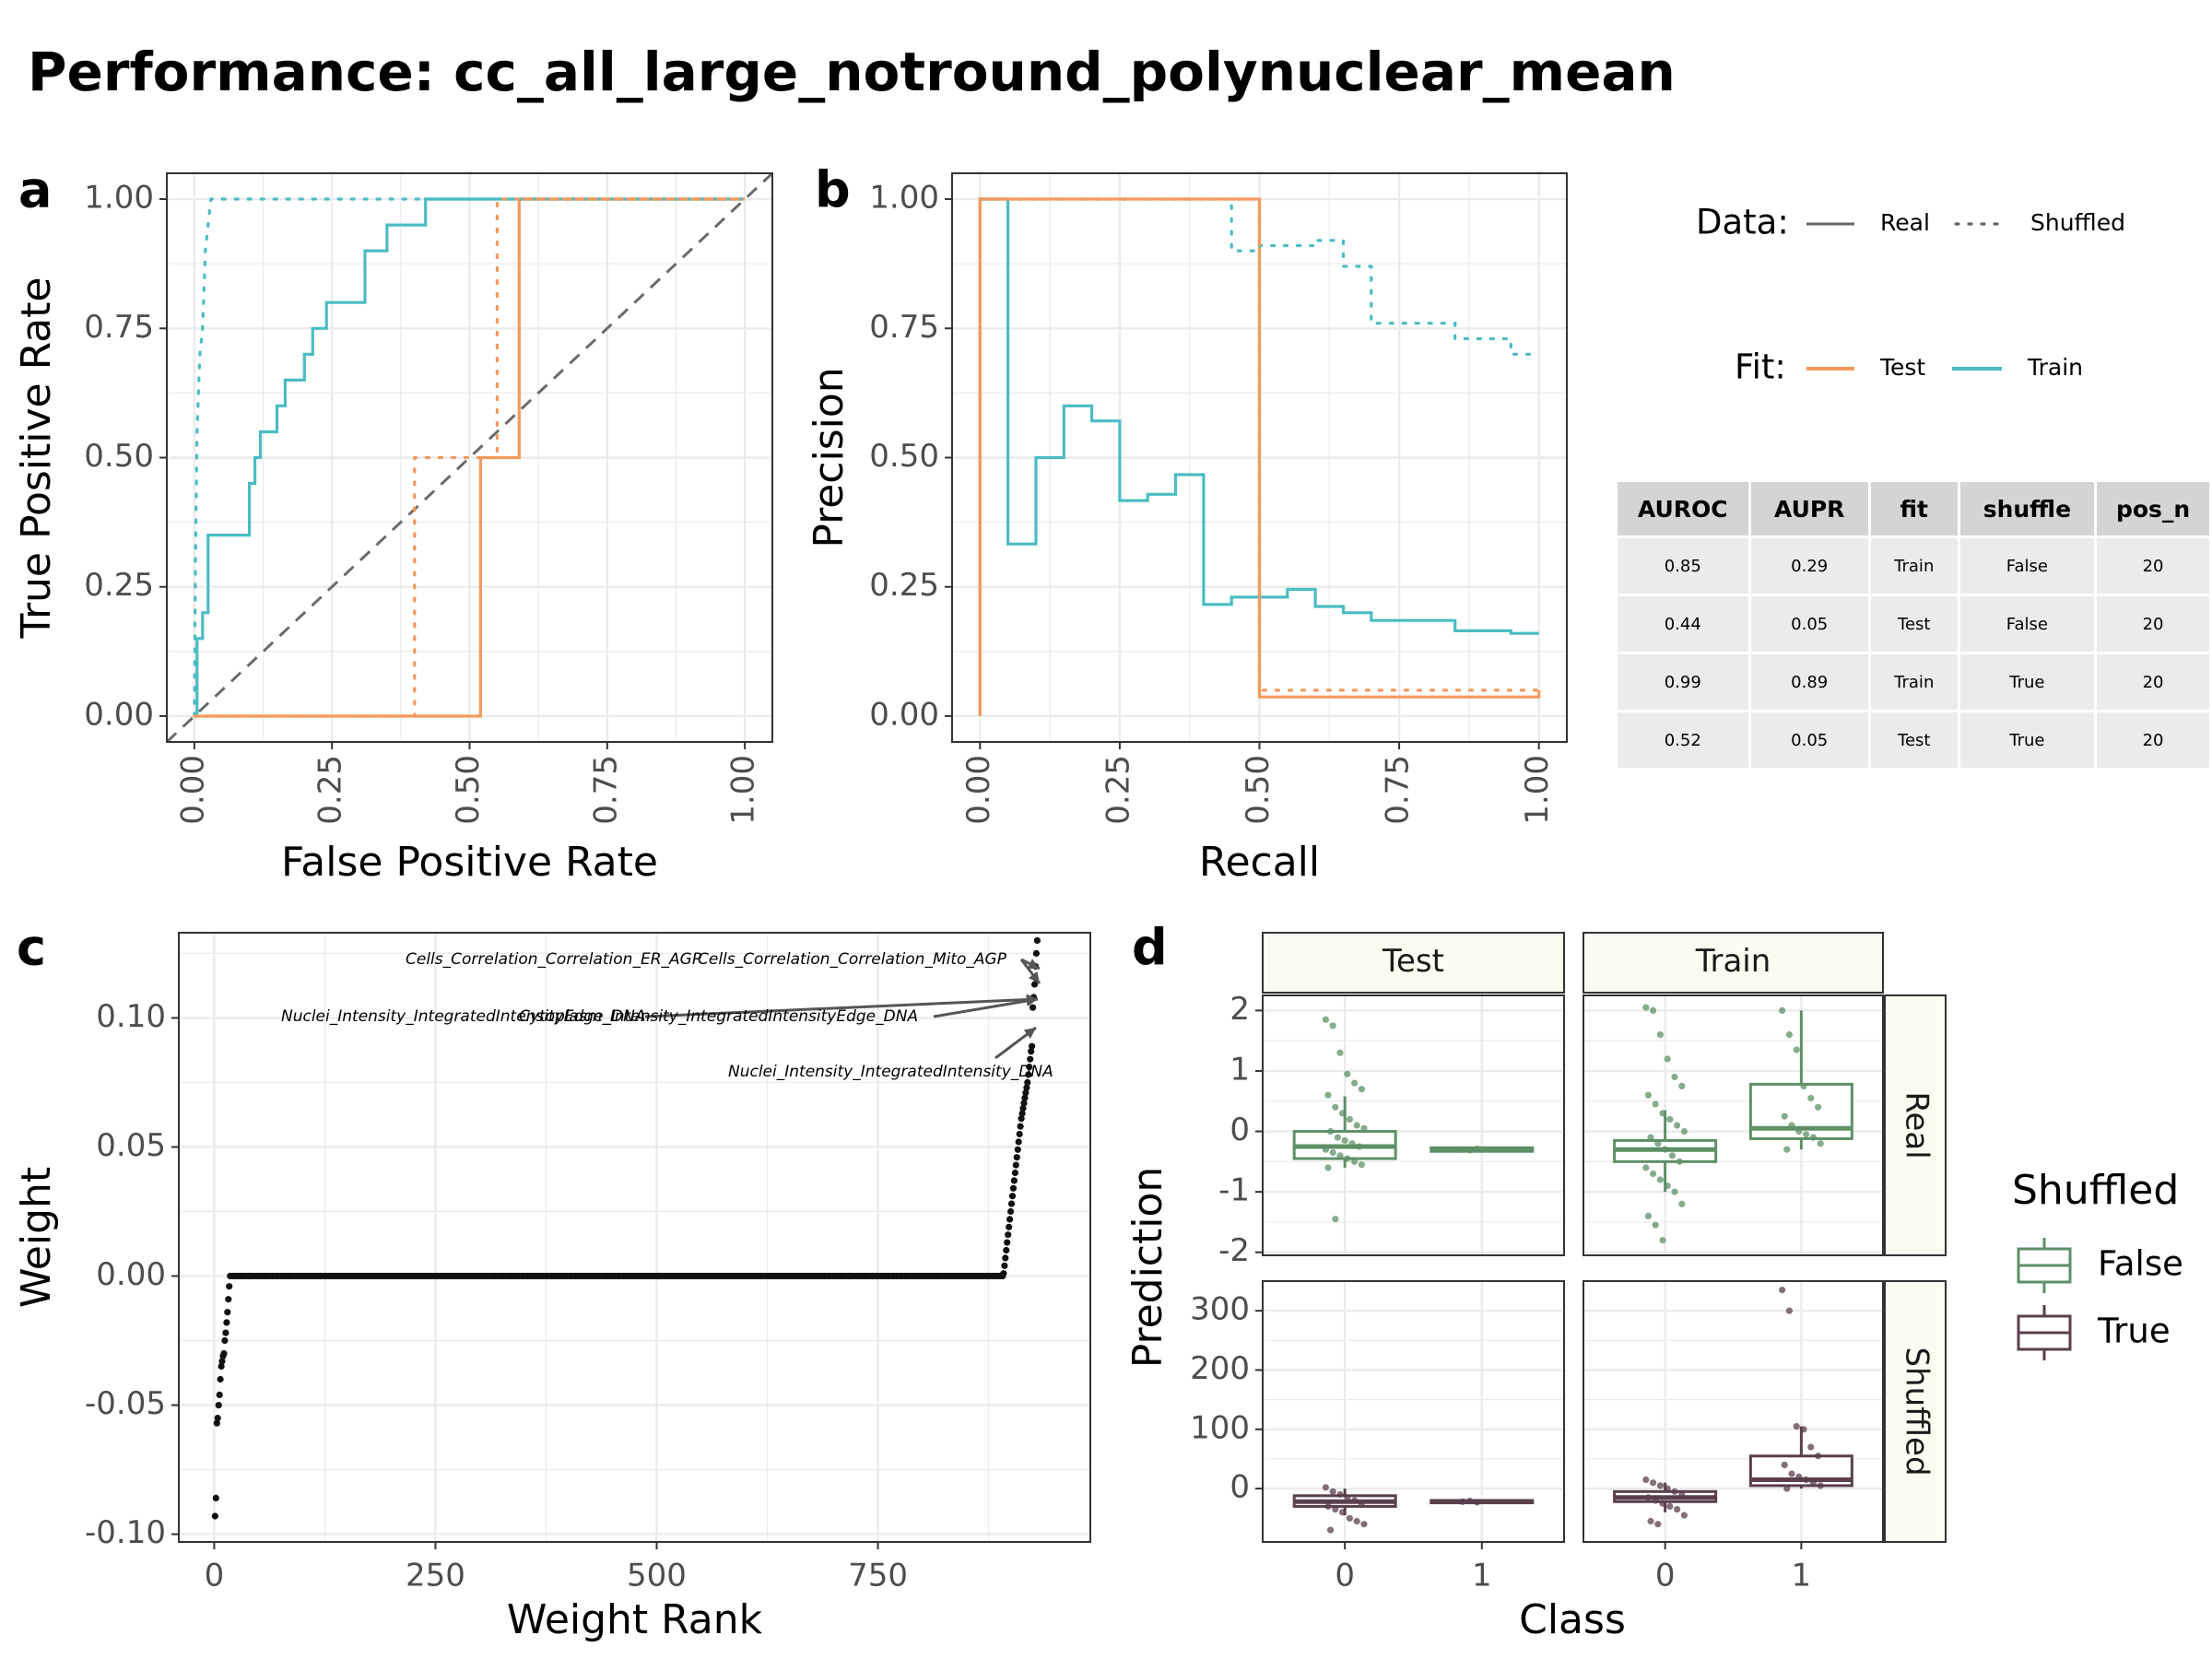 The image size is (2212, 1659). What do you see at coordinates (1915, 1125) in the screenshot?
I see `facet-strip-real` at bounding box center [1915, 1125].